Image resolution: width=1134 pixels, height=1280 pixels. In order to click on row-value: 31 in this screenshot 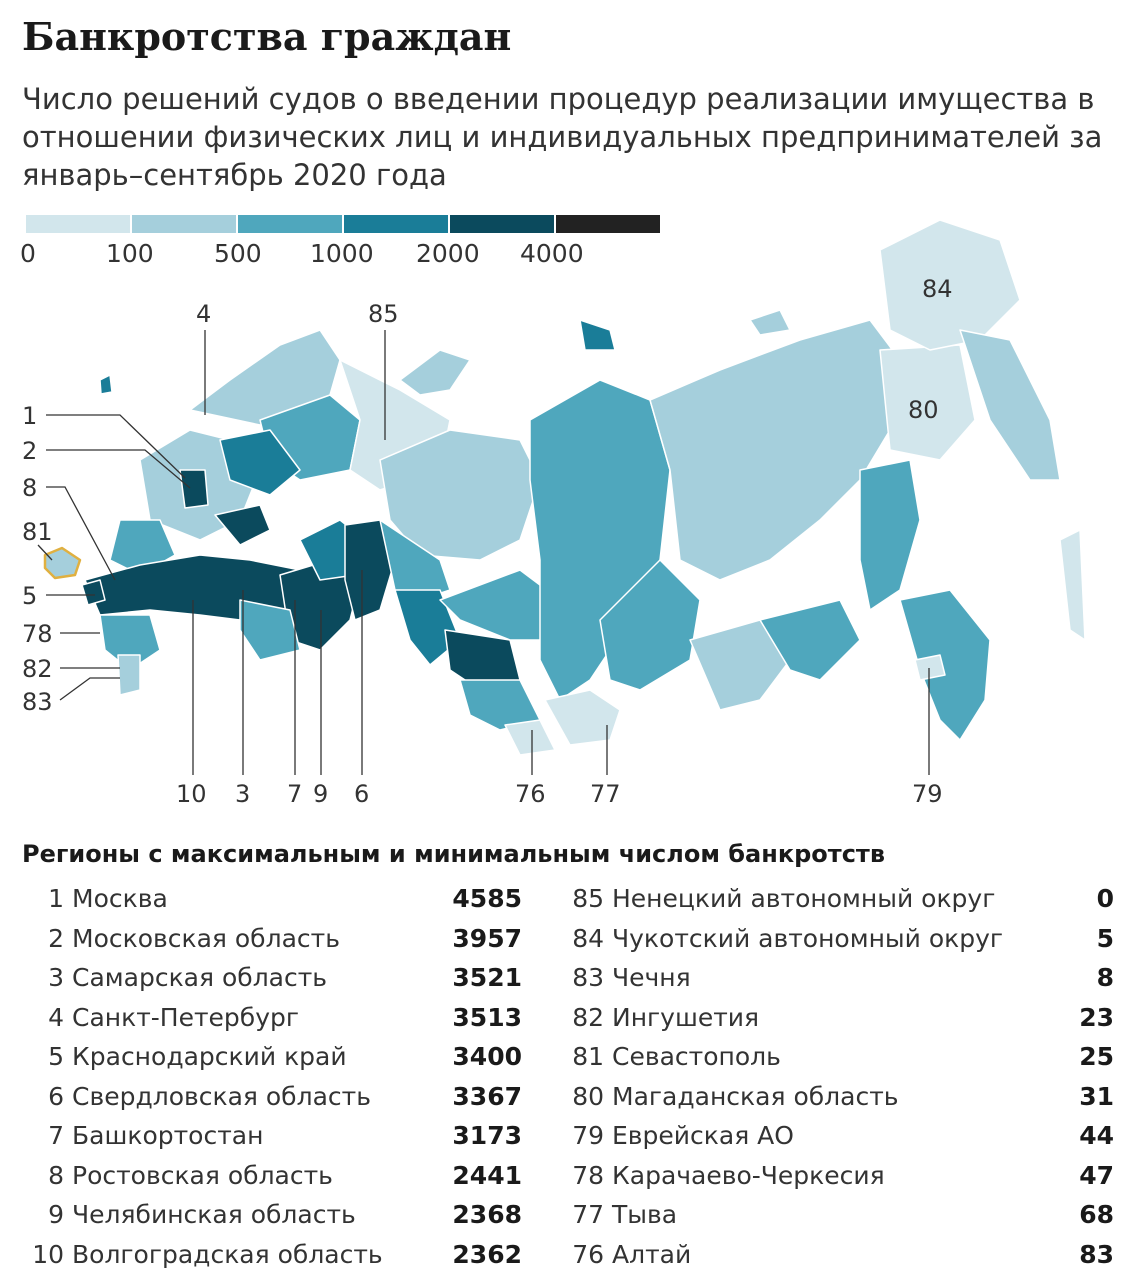, I will do `click(1096, 1096)`.